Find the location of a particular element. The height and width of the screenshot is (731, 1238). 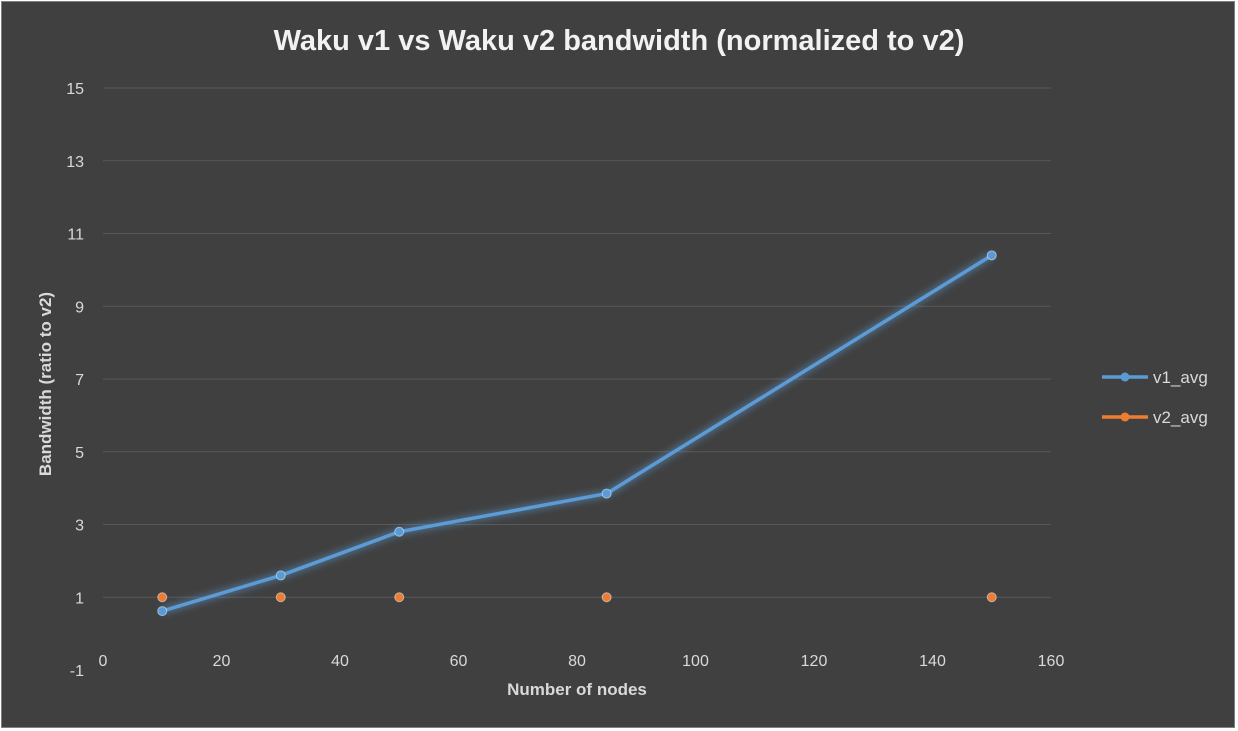

x-tick-label: 0 is located at coordinates (103, 661).